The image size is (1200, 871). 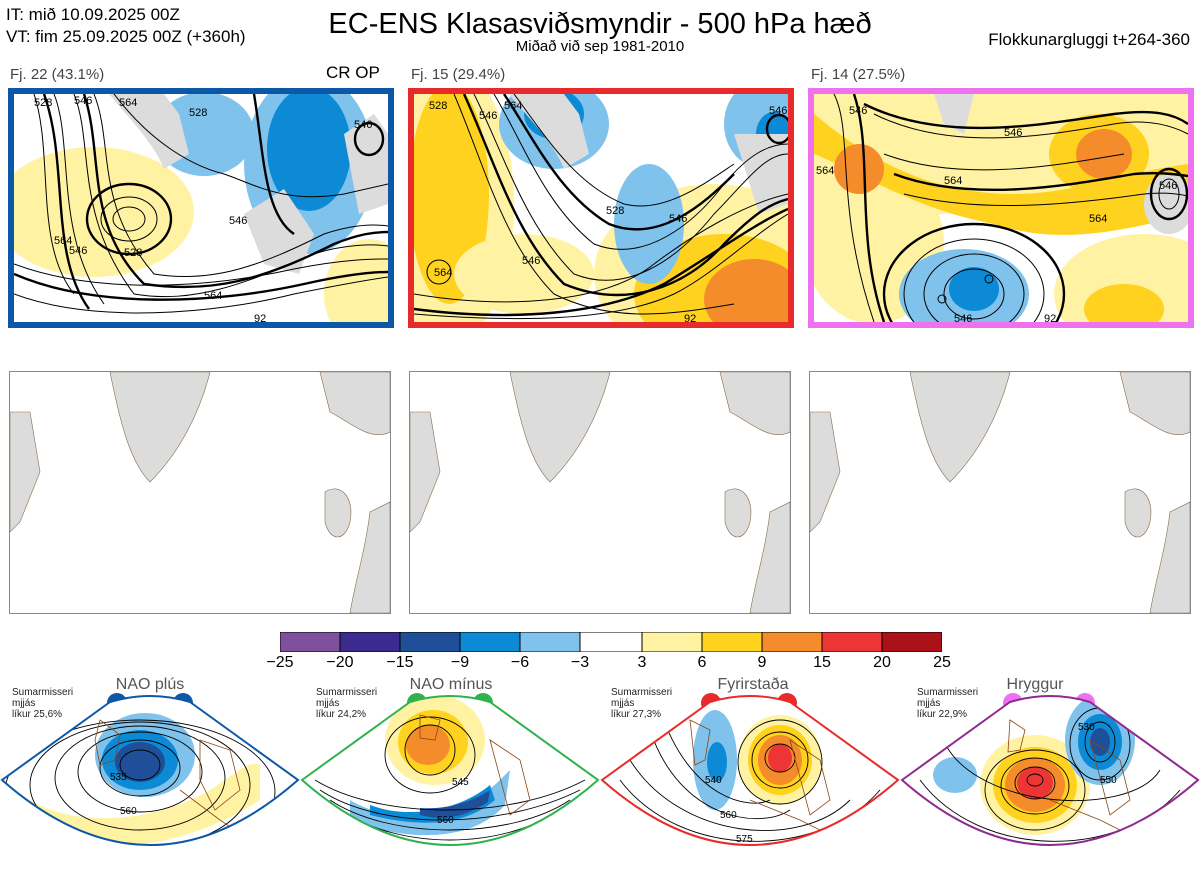 What do you see at coordinates (762, 662) in the screenshot?
I see `colorbar-tick: 9` at bounding box center [762, 662].